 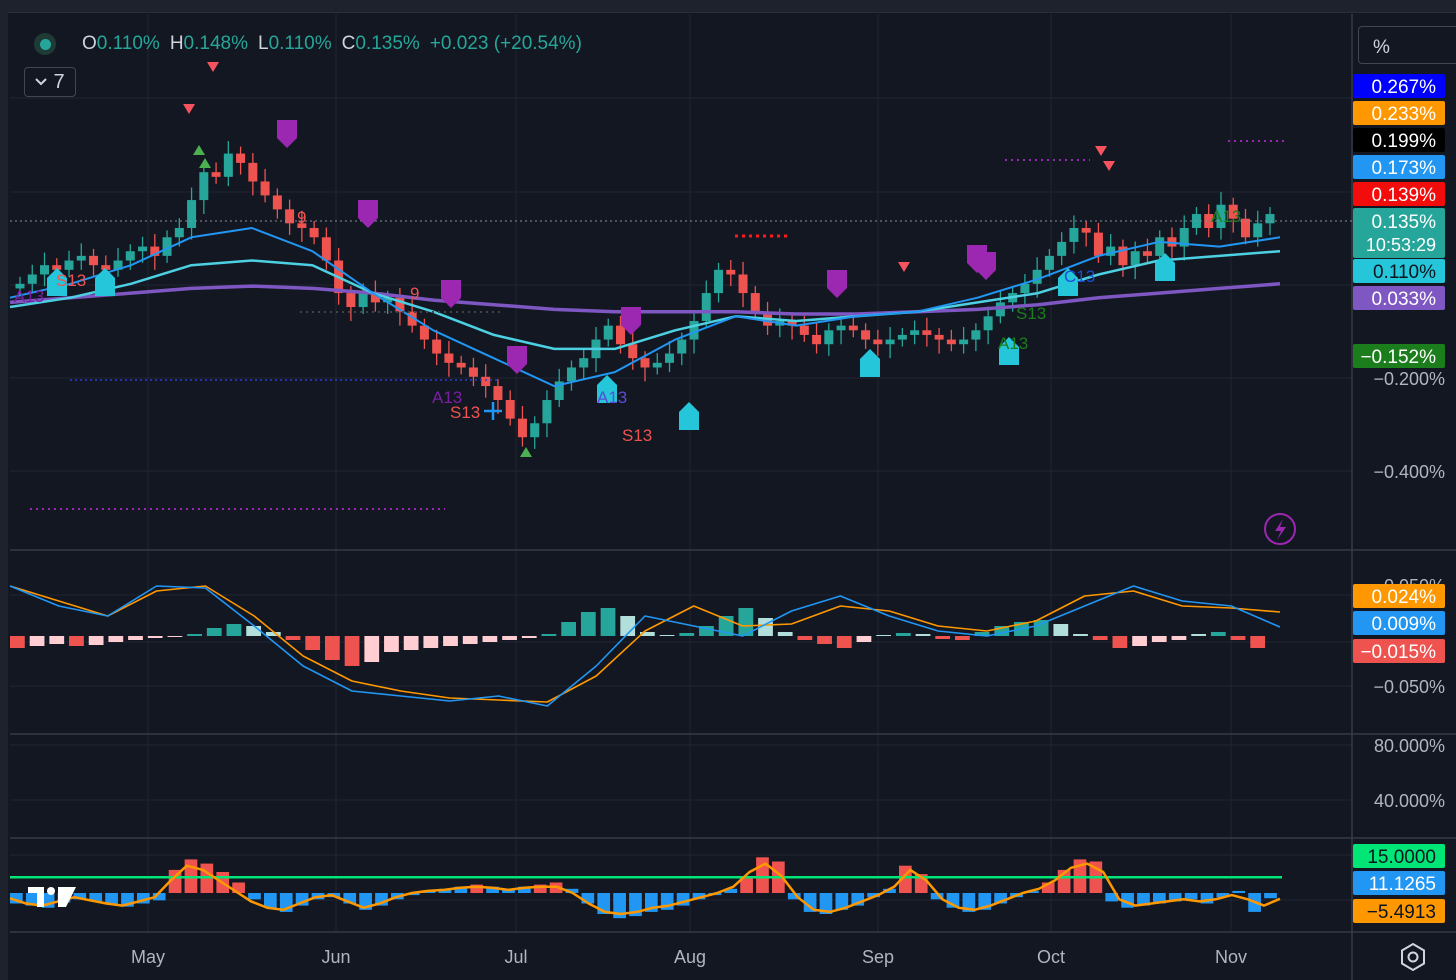 What do you see at coordinates (645, 307) in the screenshot?
I see `ema-fast-line` at bounding box center [645, 307].